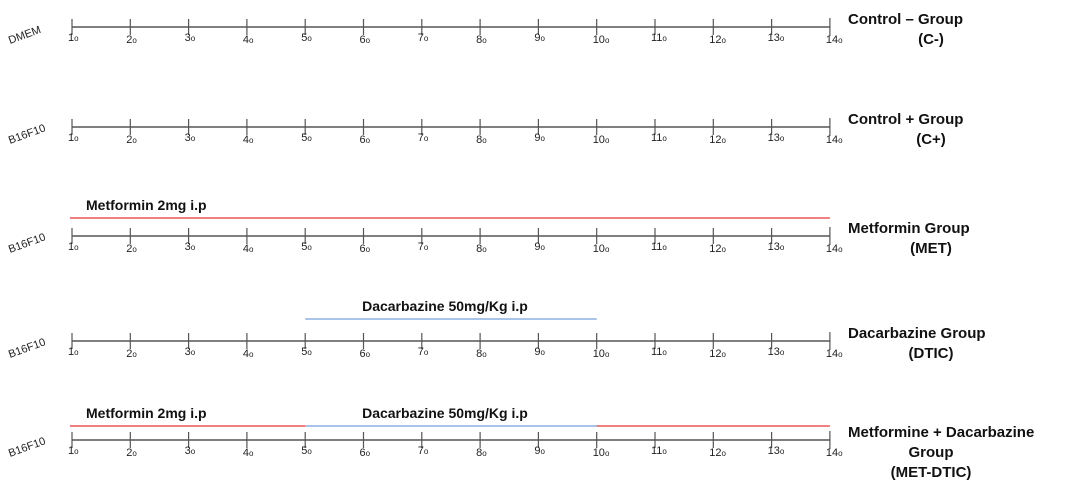  I want to click on treatment-label: Dacarbazine 50mg/Kg i.p, so click(445, 413).